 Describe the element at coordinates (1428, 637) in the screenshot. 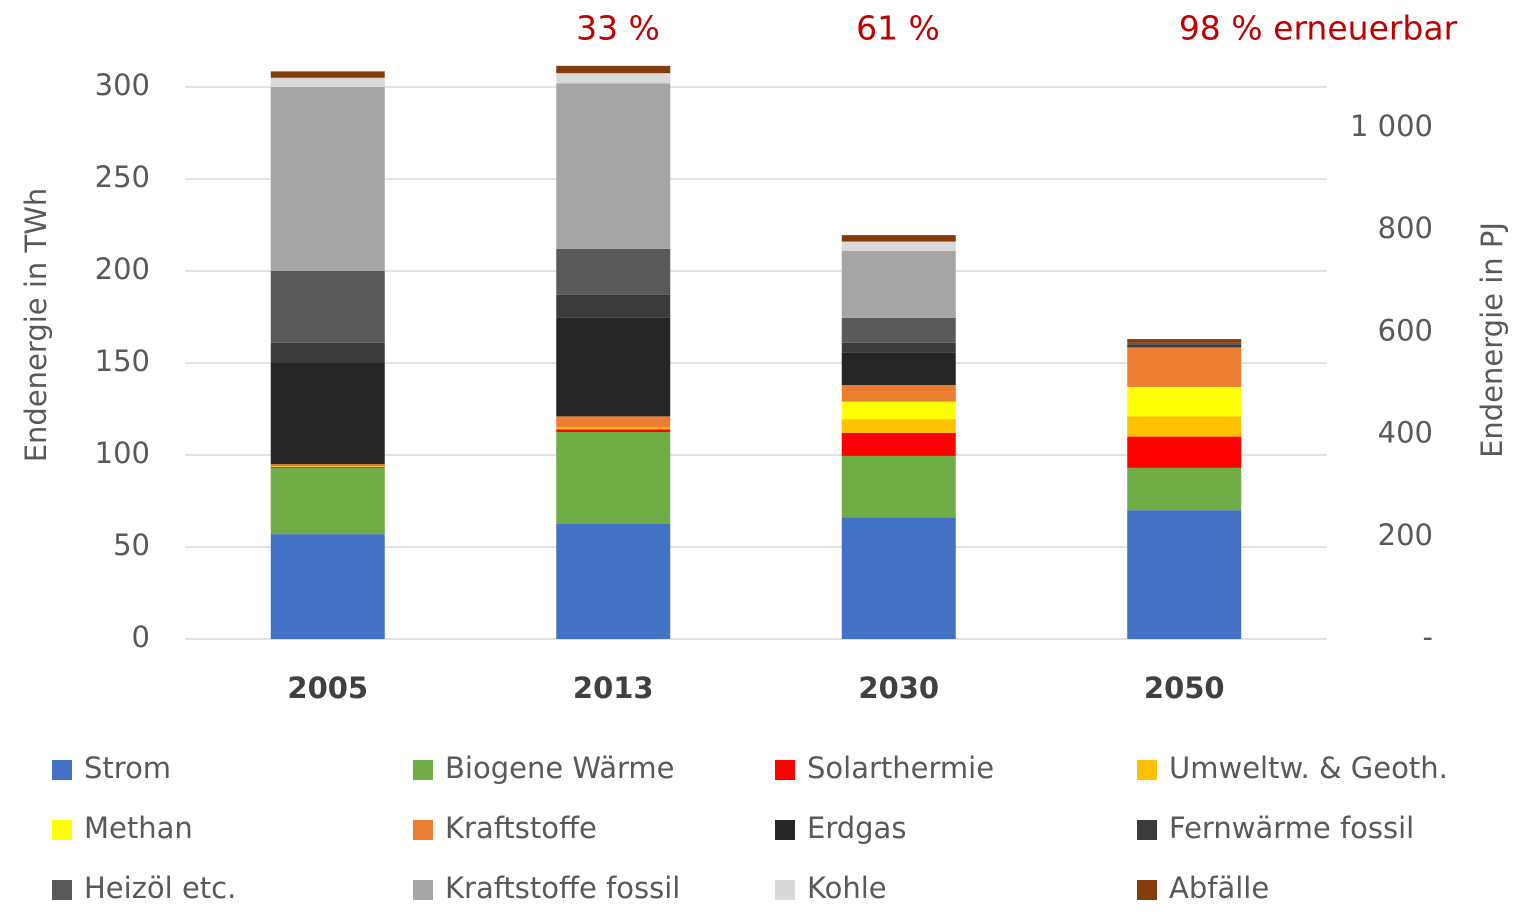

I see `y2-tick-label: -` at that location.